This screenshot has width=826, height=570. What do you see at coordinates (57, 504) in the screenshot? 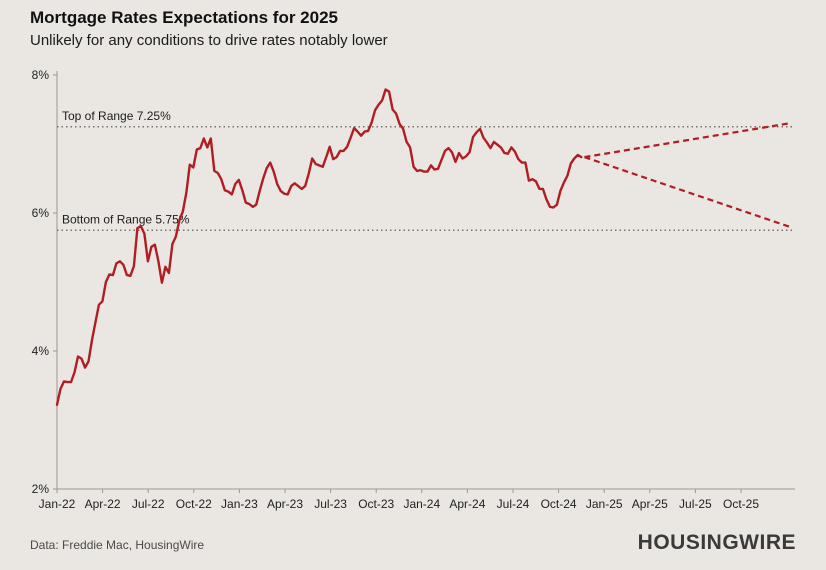
I see `x-axis-tick-label: Jan-22` at bounding box center [57, 504].